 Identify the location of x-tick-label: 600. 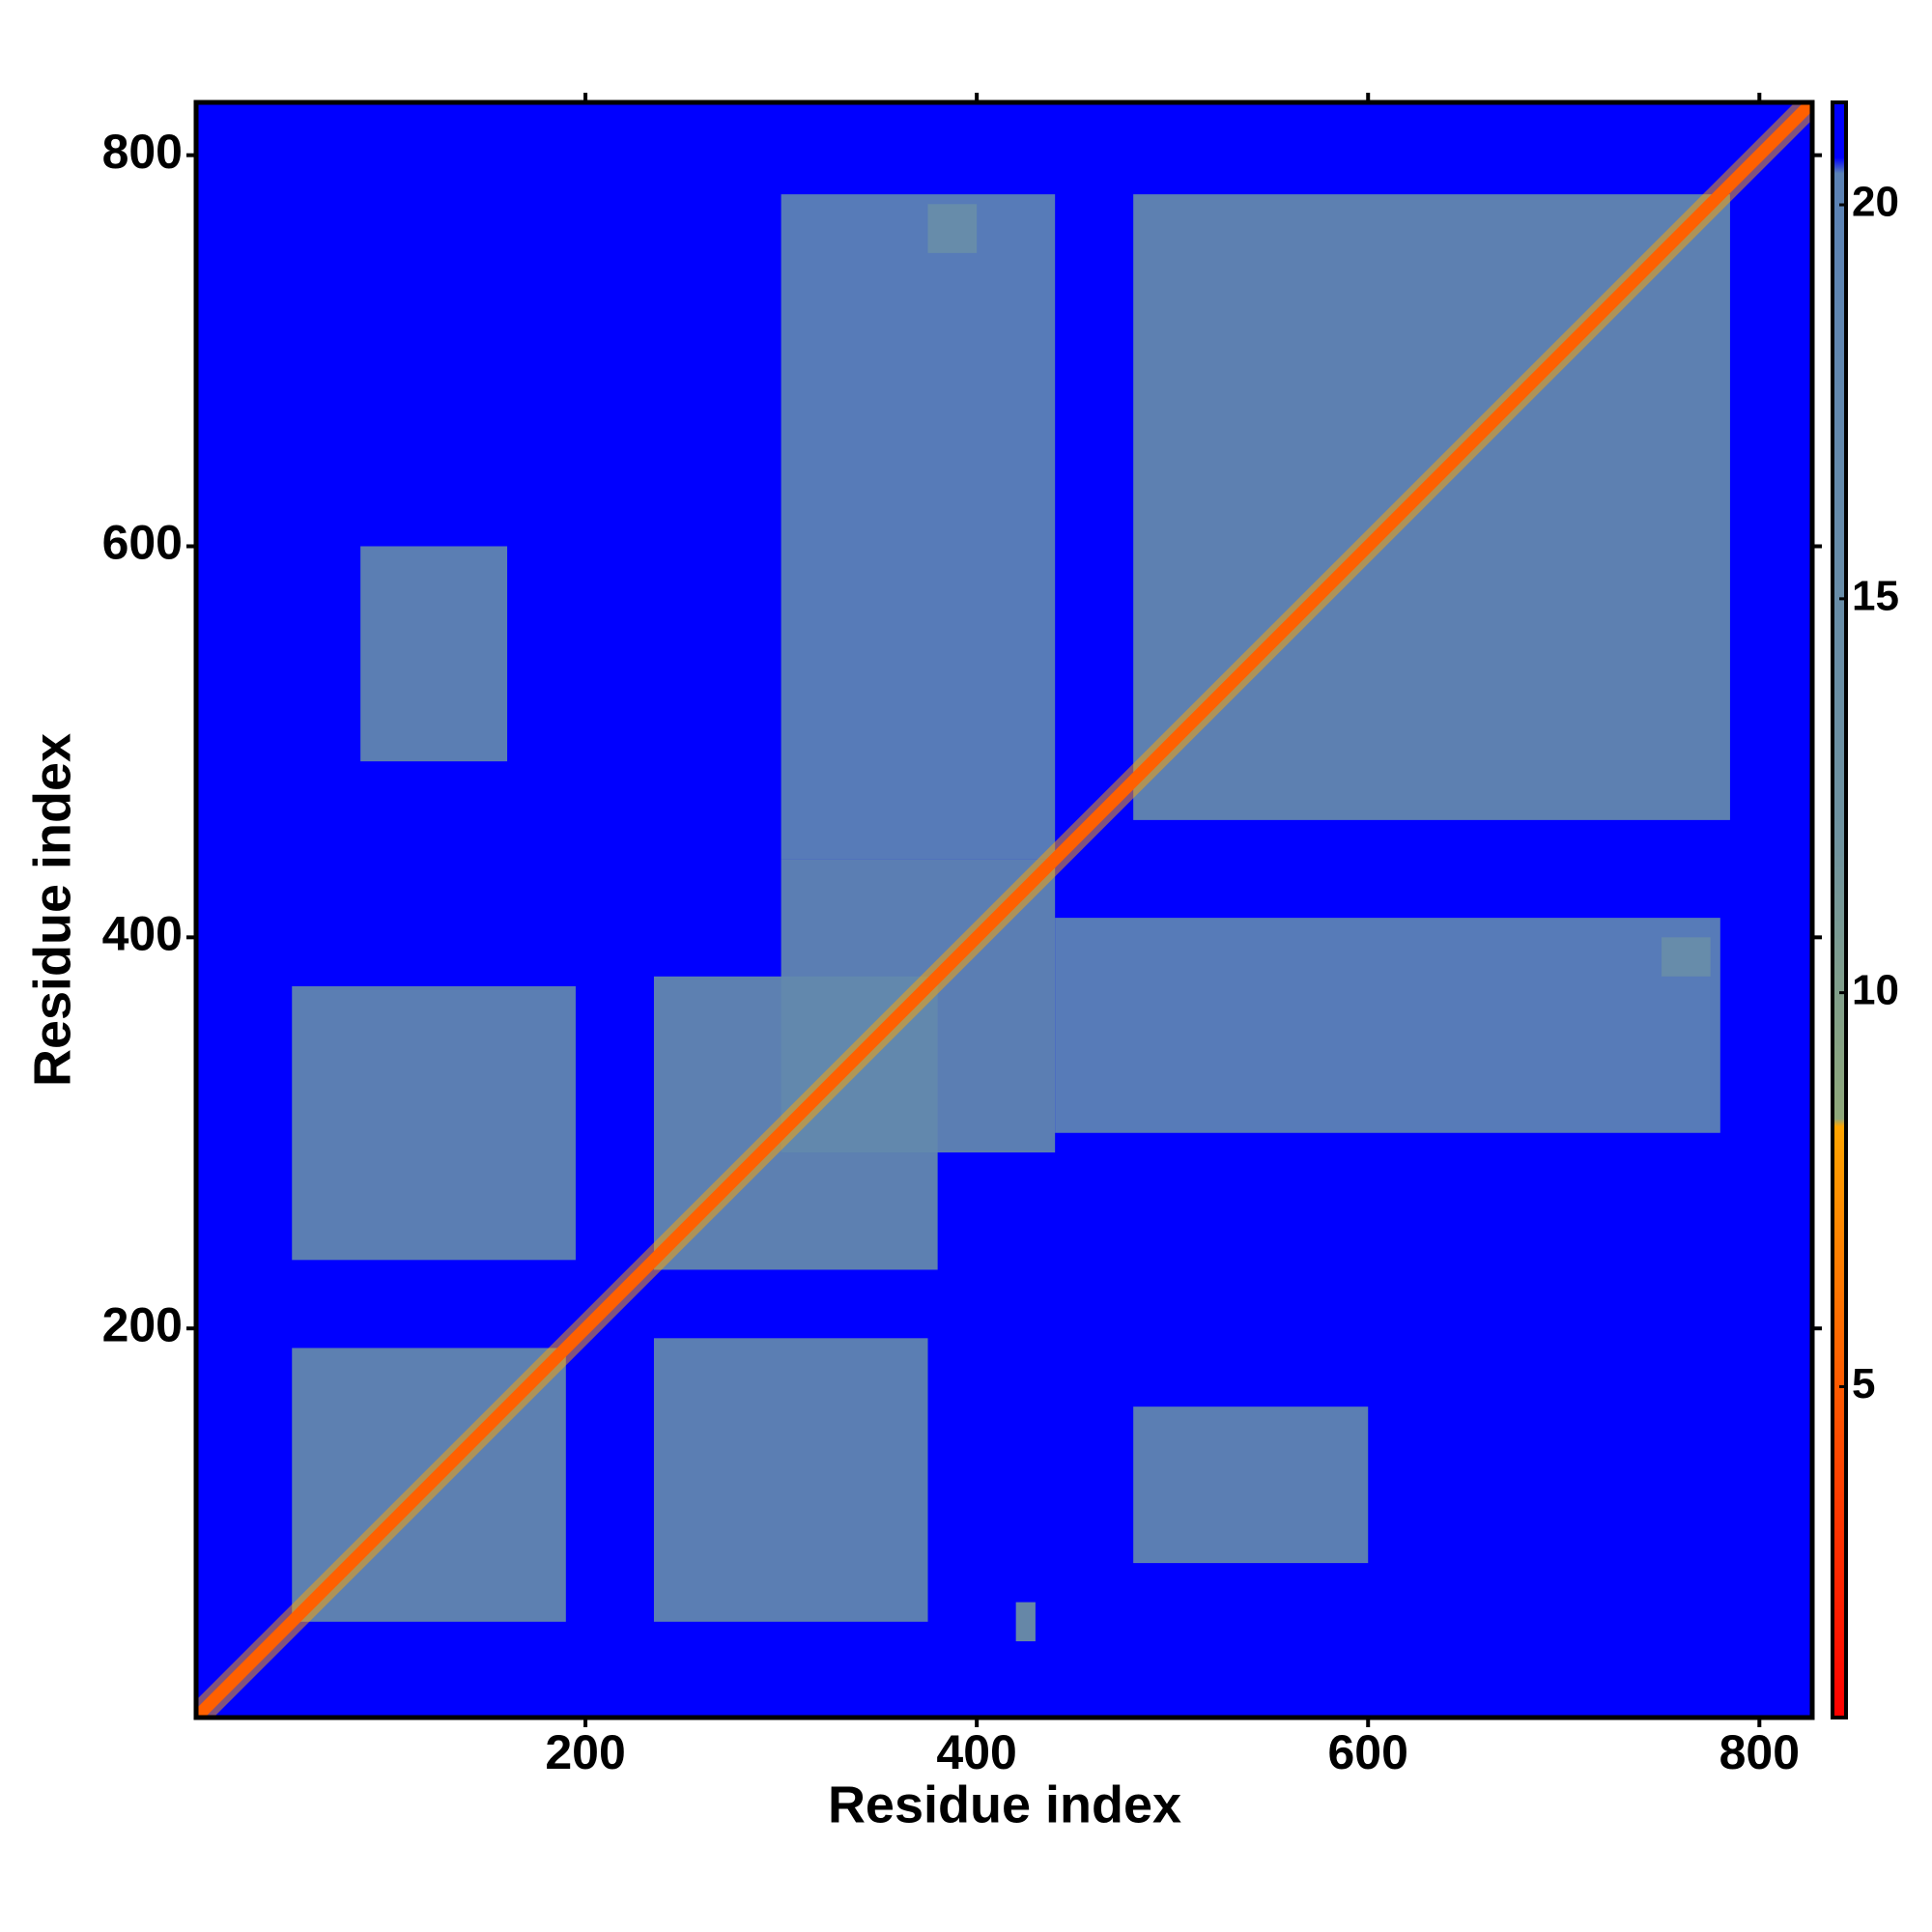
(1368, 1752).